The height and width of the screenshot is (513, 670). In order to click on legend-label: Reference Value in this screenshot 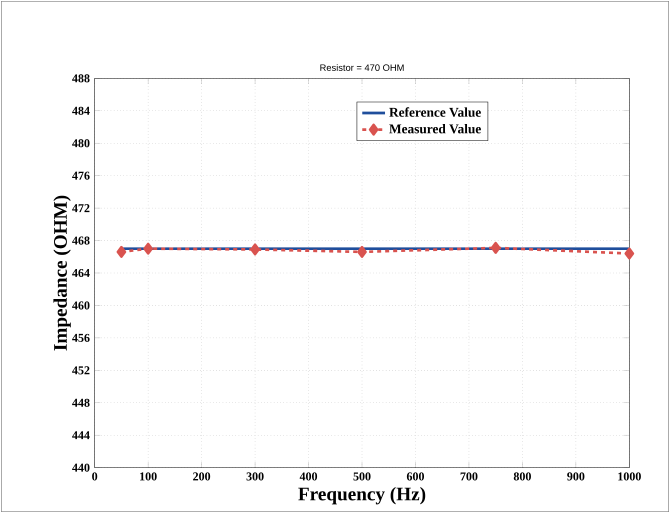, I will do `click(435, 112)`.